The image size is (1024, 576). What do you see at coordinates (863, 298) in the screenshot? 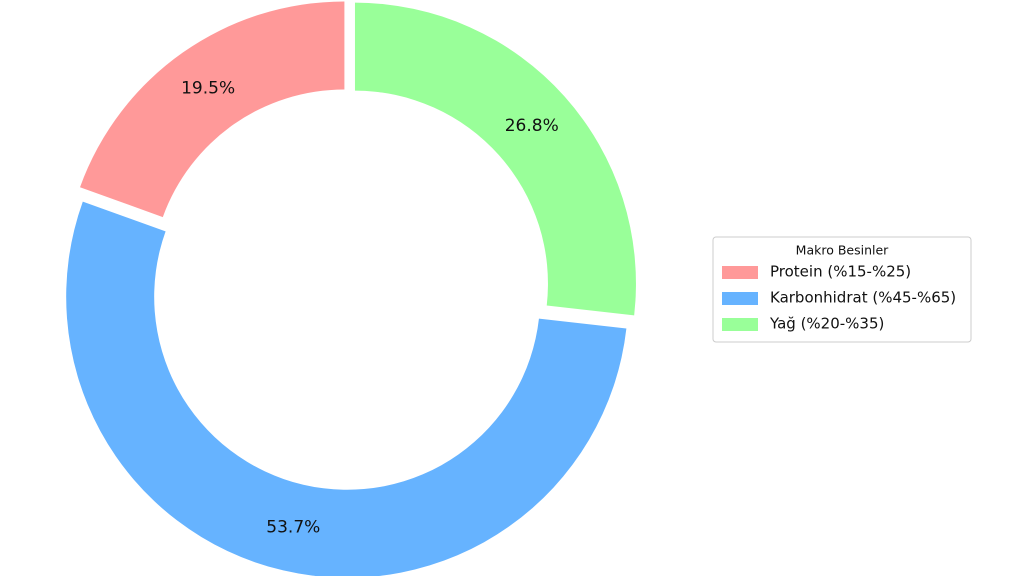
I see `legend-label: Karbonhidrat (%45-%65)` at bounding box center [863, 298].